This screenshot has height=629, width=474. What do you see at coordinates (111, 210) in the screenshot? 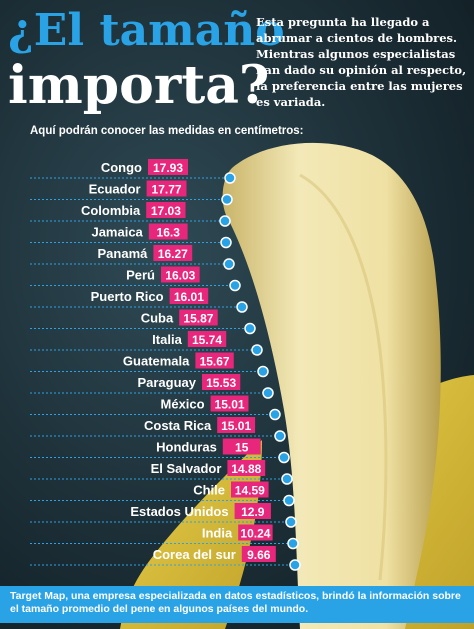
I see `category-label: Colombia` at bounding box center [111, 210].